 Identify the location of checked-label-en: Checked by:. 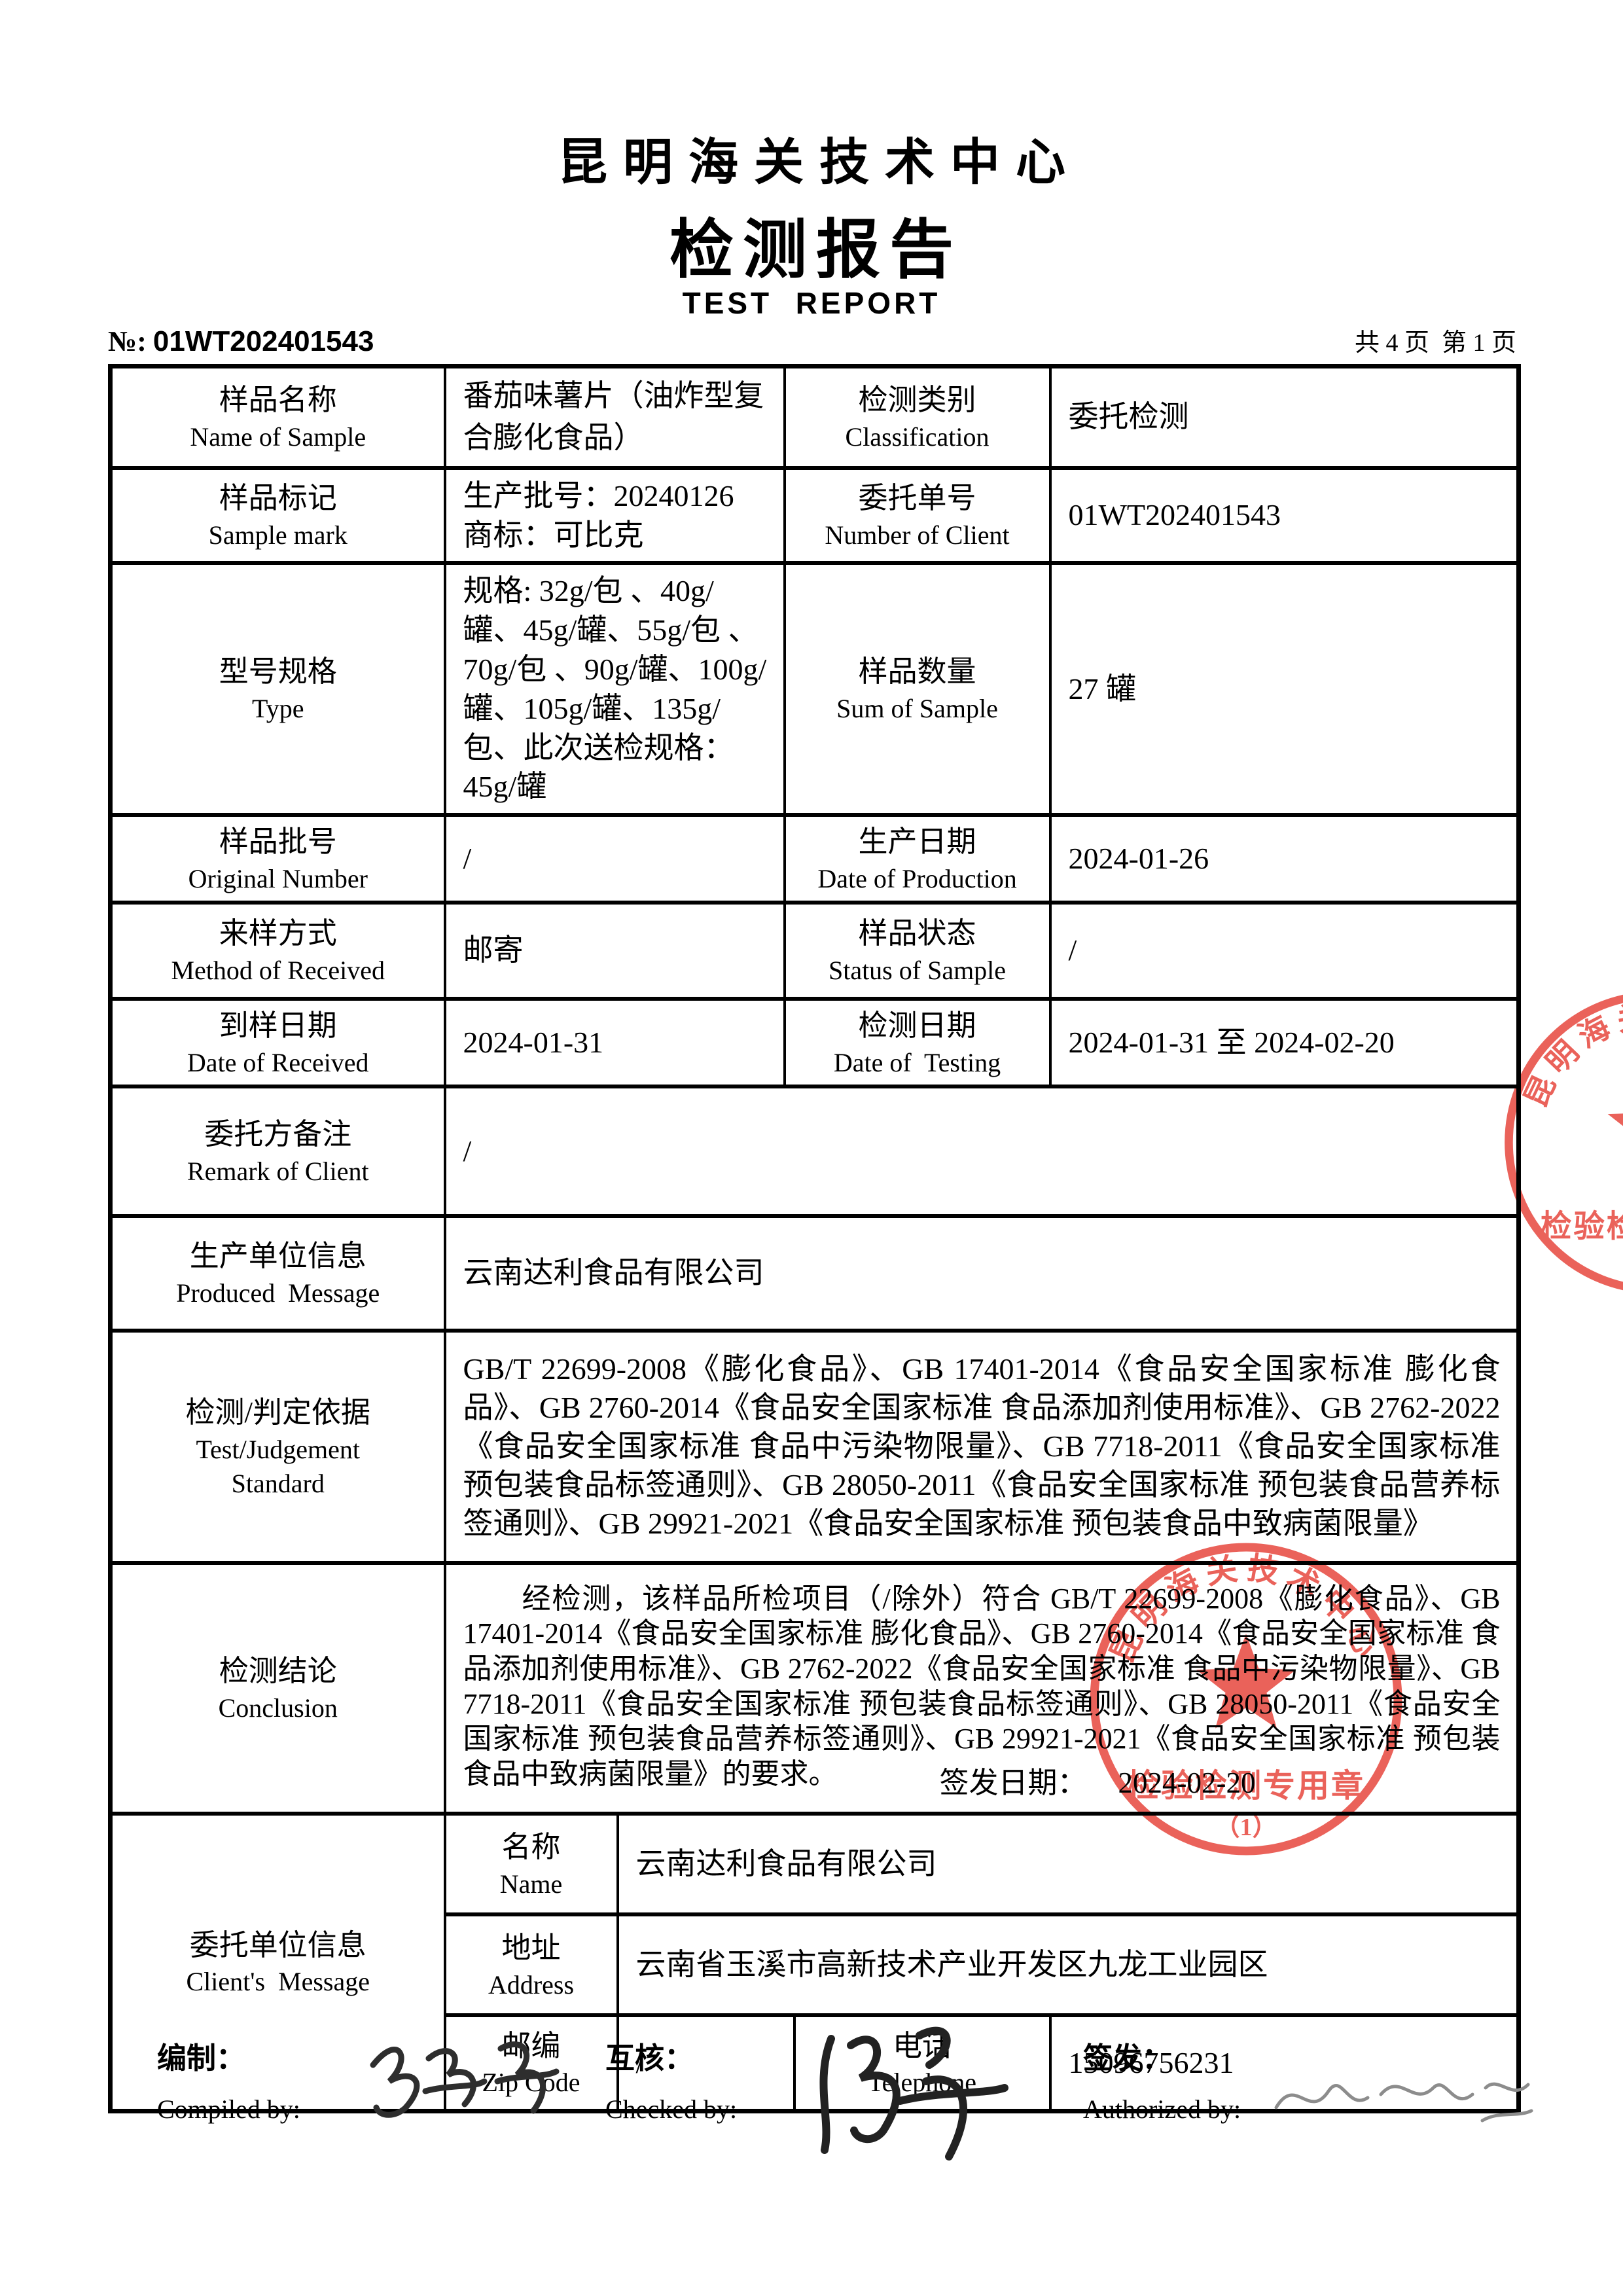
(671, 2109).